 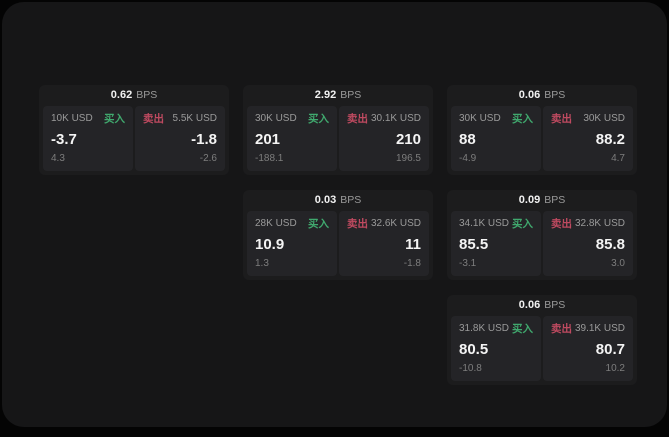 What do you see at coordinates (64, 139) in the screenshot?
I see `buy-price: -3.7` at bounding box center [64, 139].